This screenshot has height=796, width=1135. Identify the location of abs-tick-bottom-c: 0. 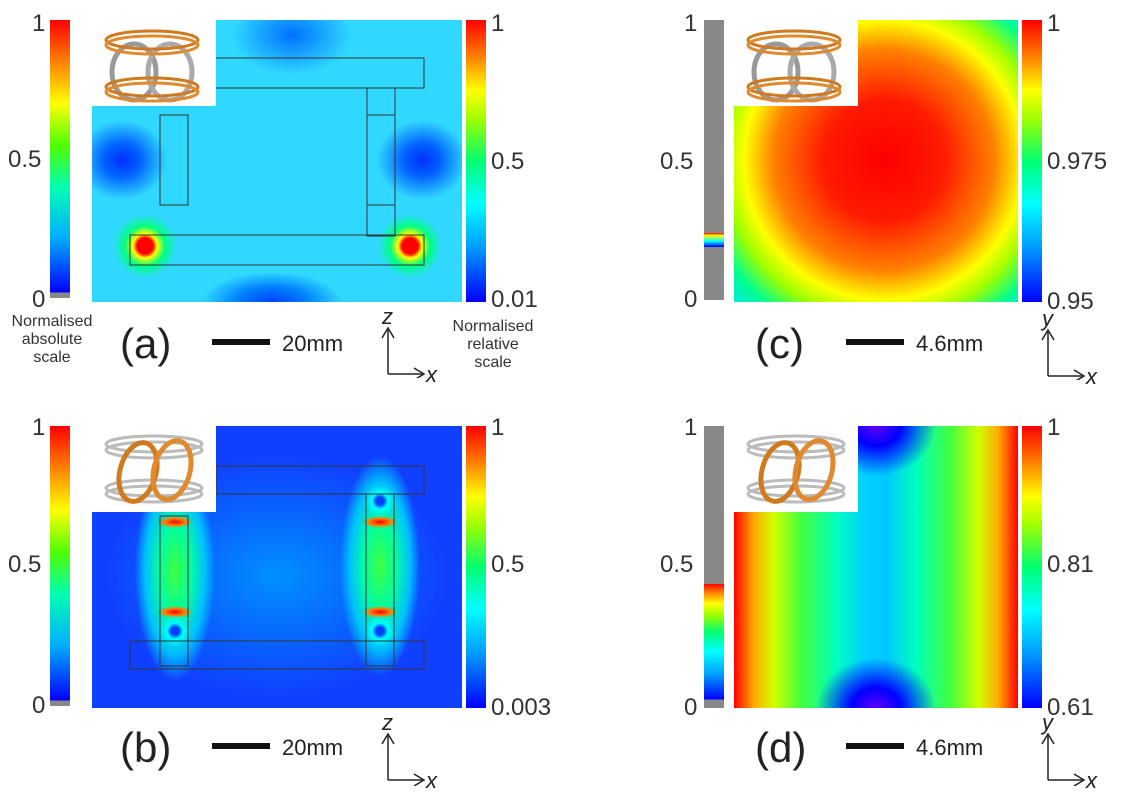
(691, 299).